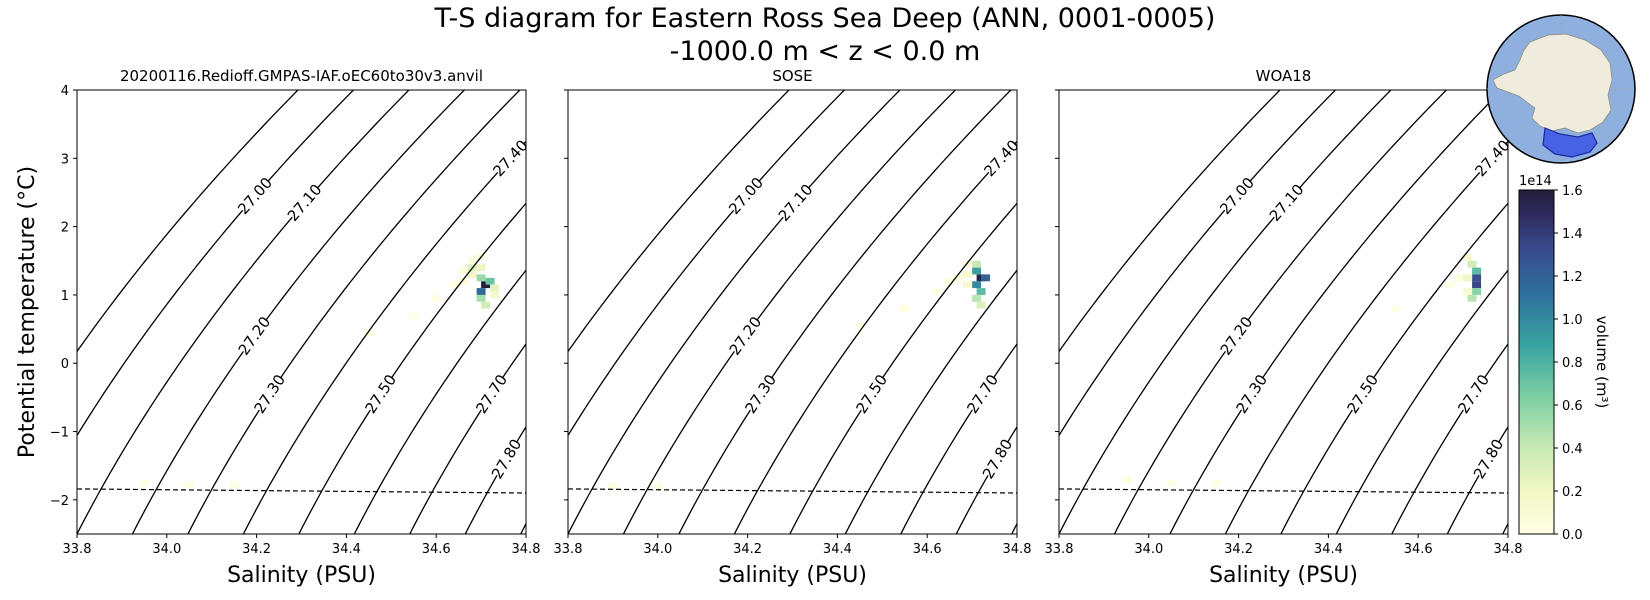  I want to click on panel-title: SOSE, so click(792, 76).